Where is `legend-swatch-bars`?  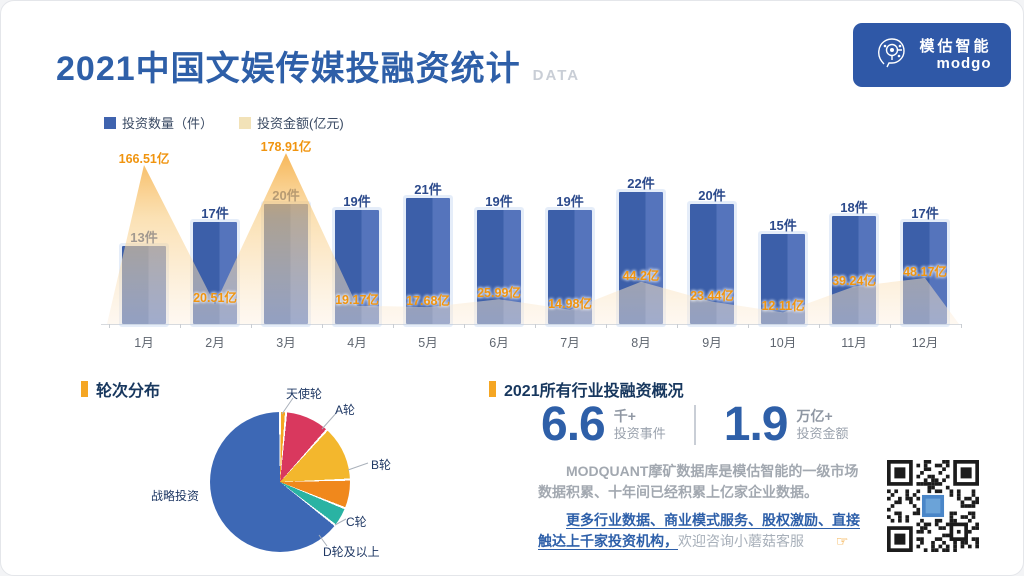 legend-swatch-bars is located at coordinates (110, 122).